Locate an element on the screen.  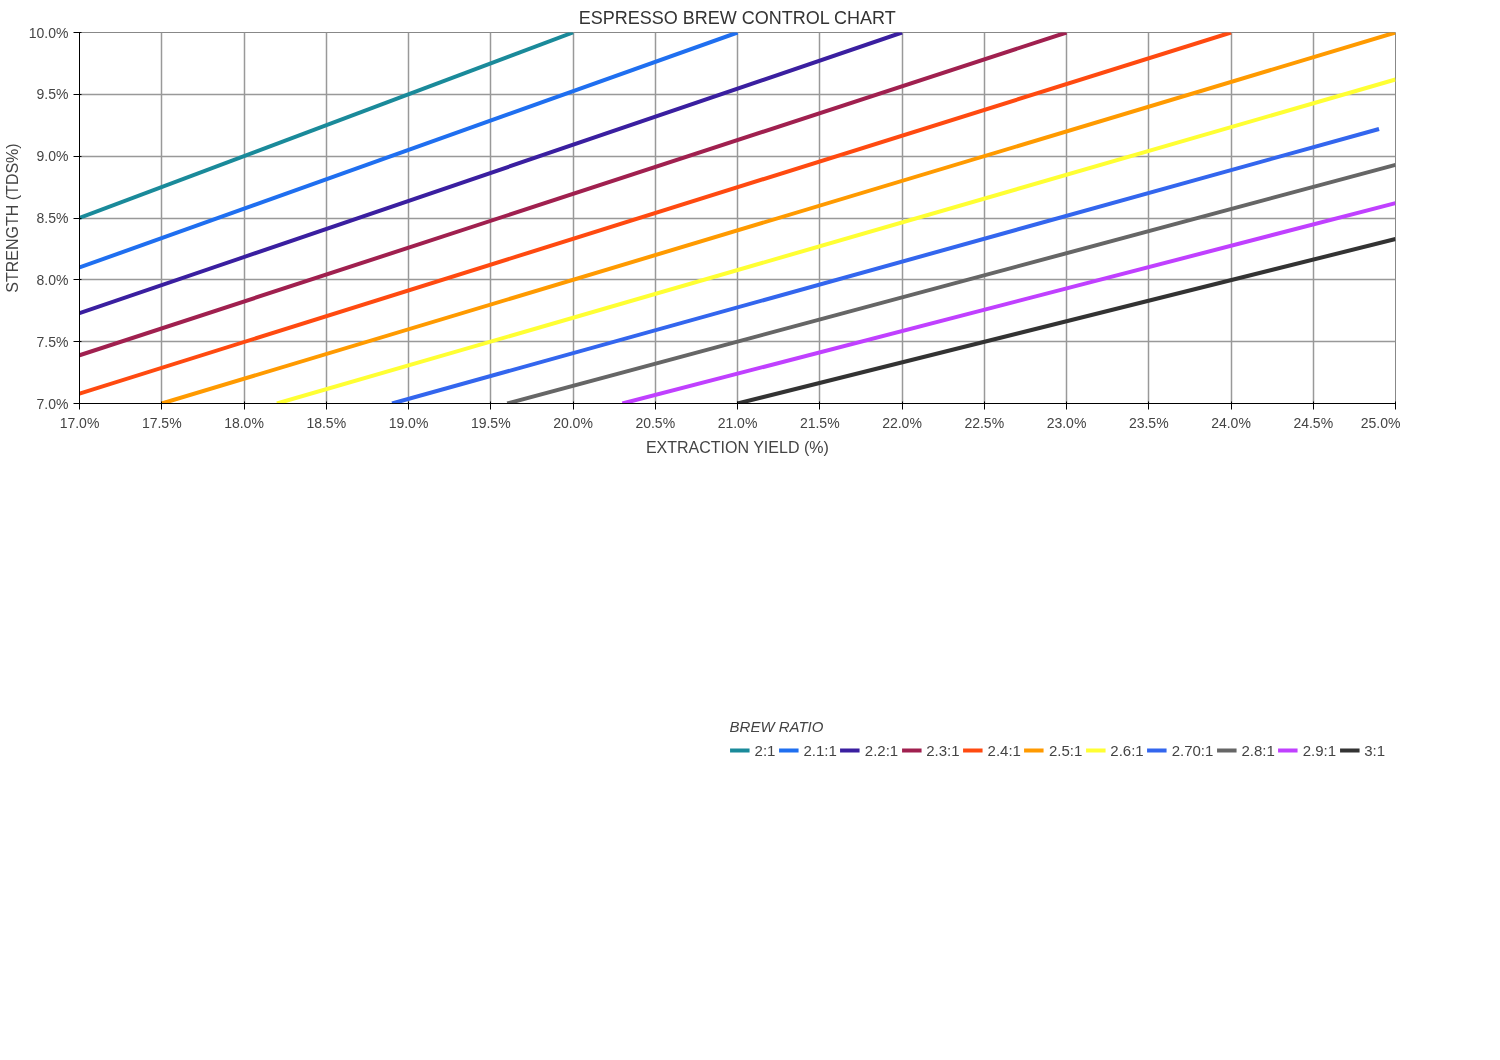
x-tick-label: 18.0% is located at coordinates (244, 422).